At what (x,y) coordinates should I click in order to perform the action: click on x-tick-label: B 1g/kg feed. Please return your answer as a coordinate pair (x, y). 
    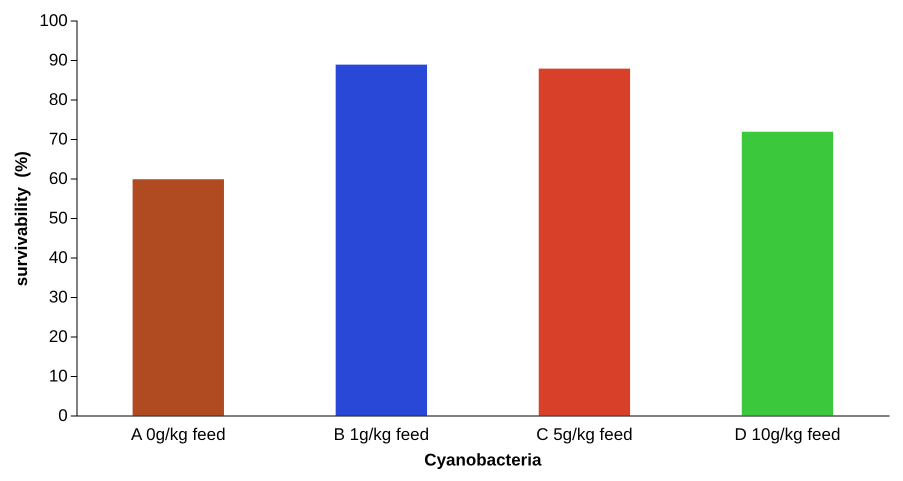
    Looking at the image, I should click on (382, 434).